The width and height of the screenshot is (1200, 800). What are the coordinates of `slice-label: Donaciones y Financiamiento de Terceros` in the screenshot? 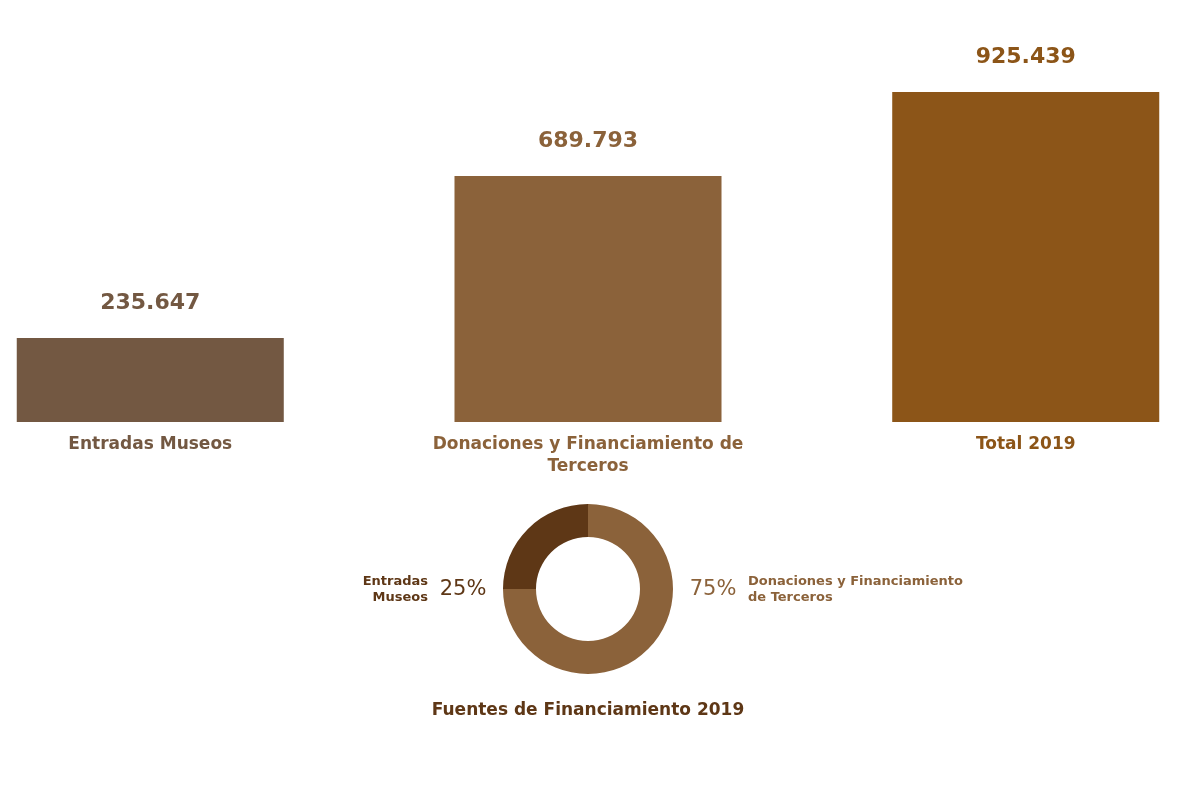 It's located at (856, 588).